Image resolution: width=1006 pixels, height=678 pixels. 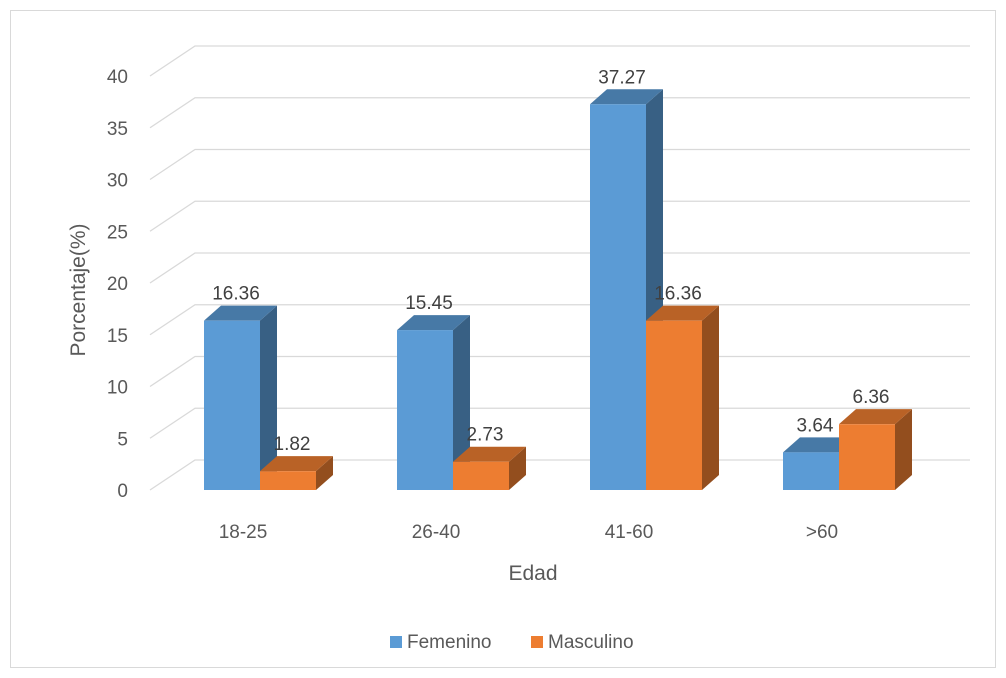 I want to click on y-tick-label: 40, so click(x=117, y=77).